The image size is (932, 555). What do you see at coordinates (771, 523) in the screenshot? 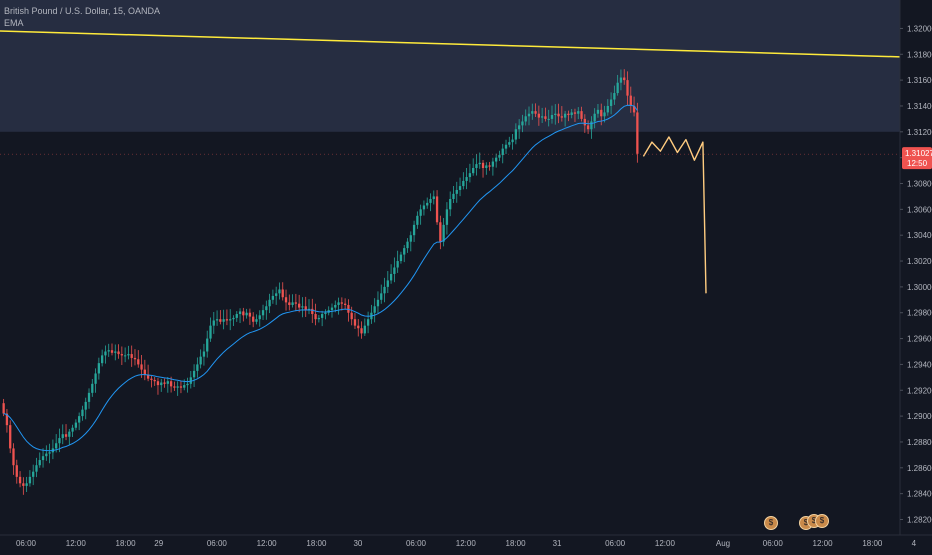
I see `economic-event-icon: $` at bounding box center [771, 523].